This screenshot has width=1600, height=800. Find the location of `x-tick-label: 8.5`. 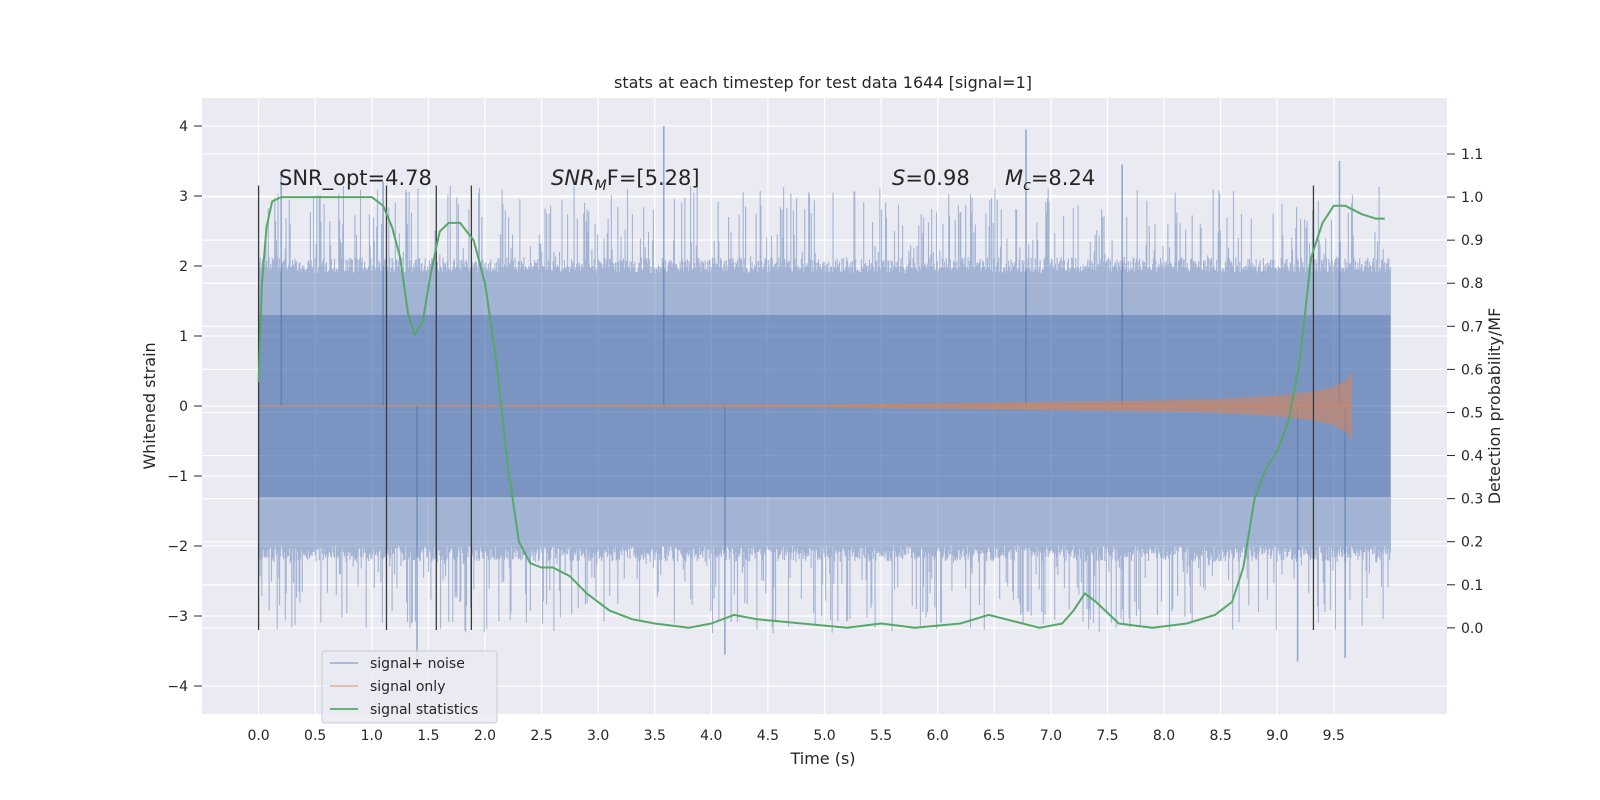

x-tick-label: 8.5 is located at coordinates (1221, 736).